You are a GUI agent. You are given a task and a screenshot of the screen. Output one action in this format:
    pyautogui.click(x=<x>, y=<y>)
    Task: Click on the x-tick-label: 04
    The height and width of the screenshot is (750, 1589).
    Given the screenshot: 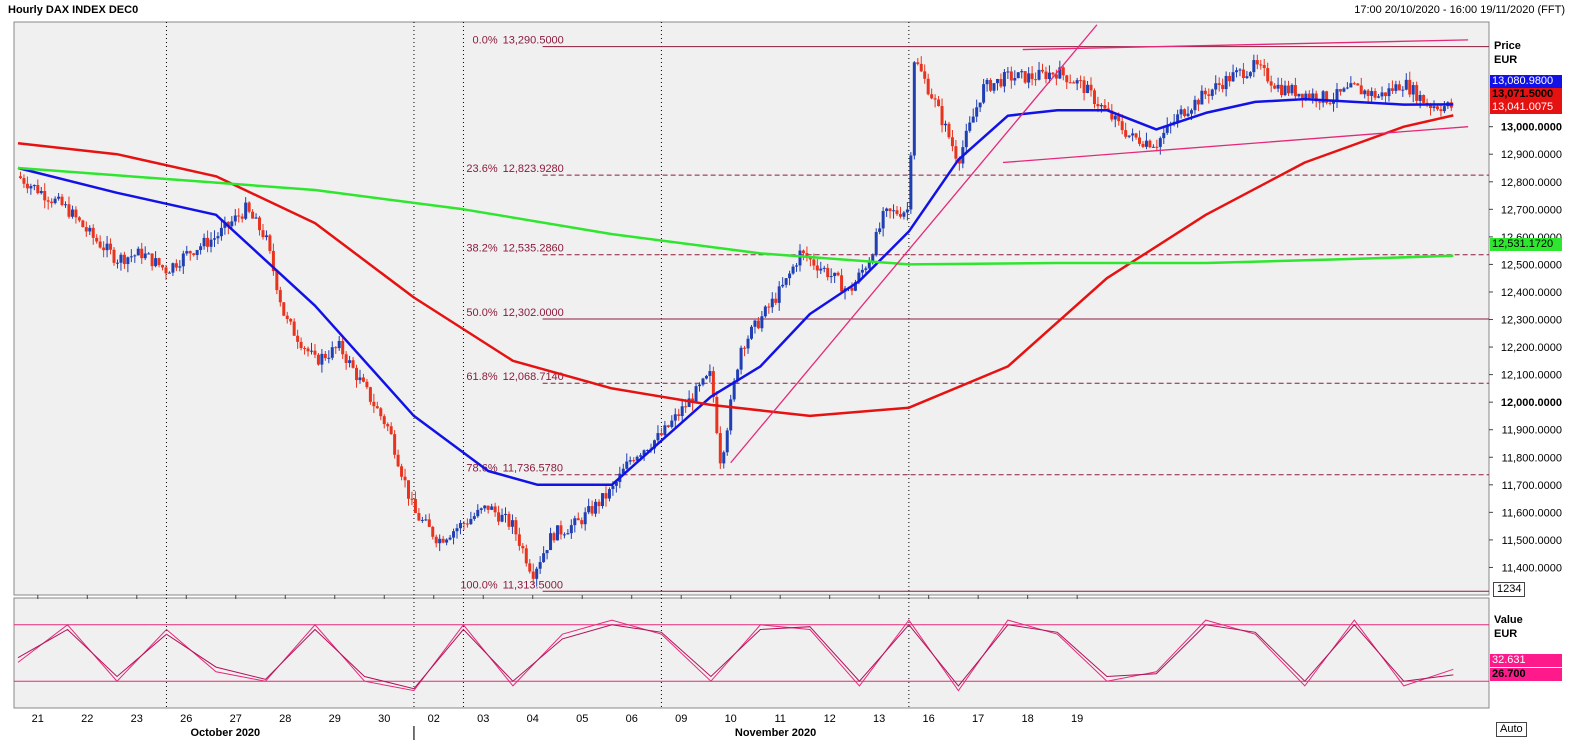 What is the action you would take?
    pyautogui.click(x=533, y=719)
    